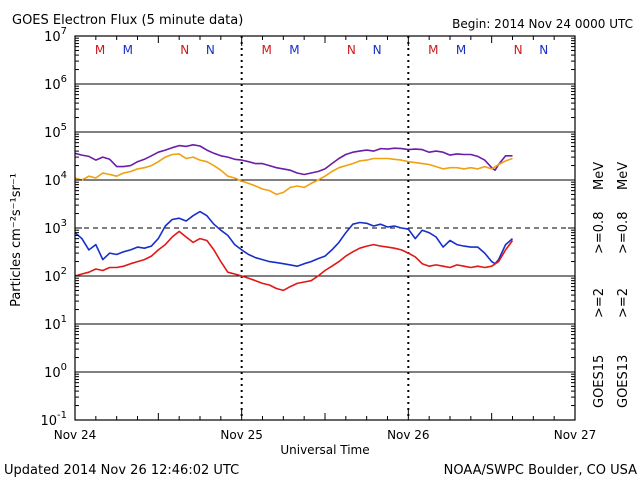  I want to click on y-tick-label: 10¹, so click(55, 323).